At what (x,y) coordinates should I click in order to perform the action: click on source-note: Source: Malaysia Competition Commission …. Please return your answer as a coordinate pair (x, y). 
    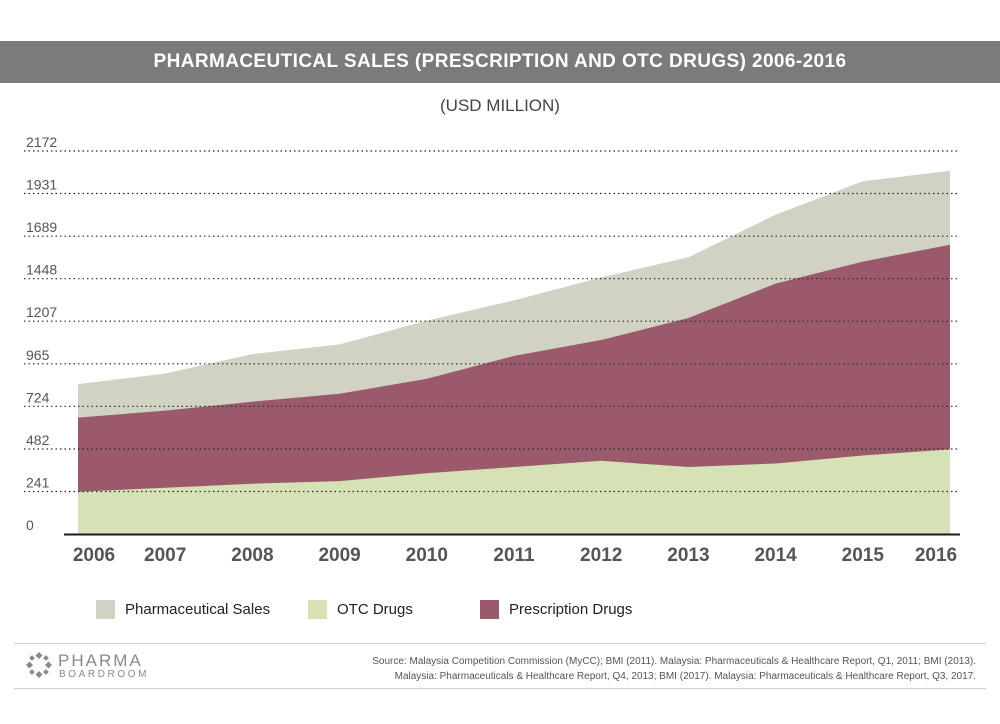
    Looking at the image, I should click on (596, 669).